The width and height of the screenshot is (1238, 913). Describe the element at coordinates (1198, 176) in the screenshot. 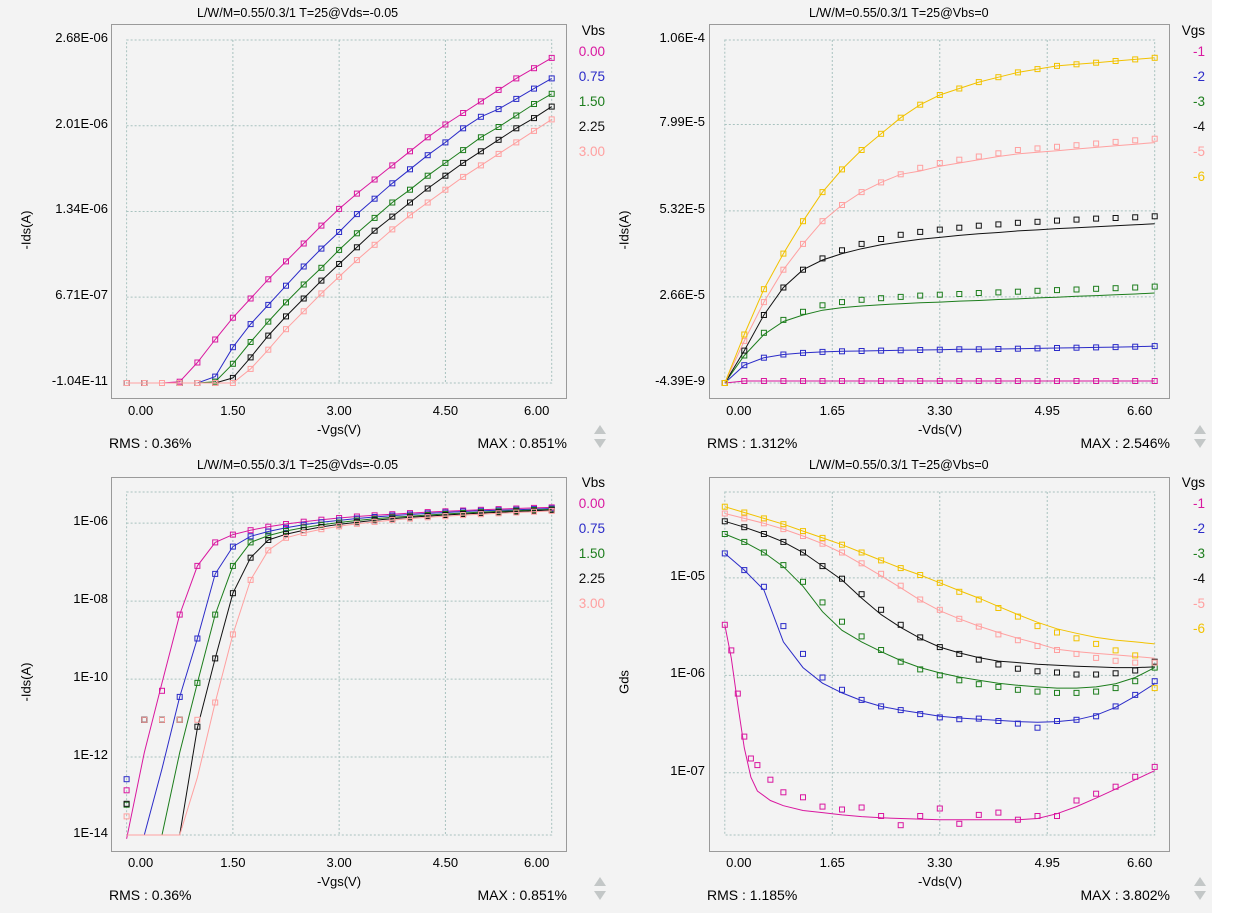

I see `legend-entry: -6` at that location.